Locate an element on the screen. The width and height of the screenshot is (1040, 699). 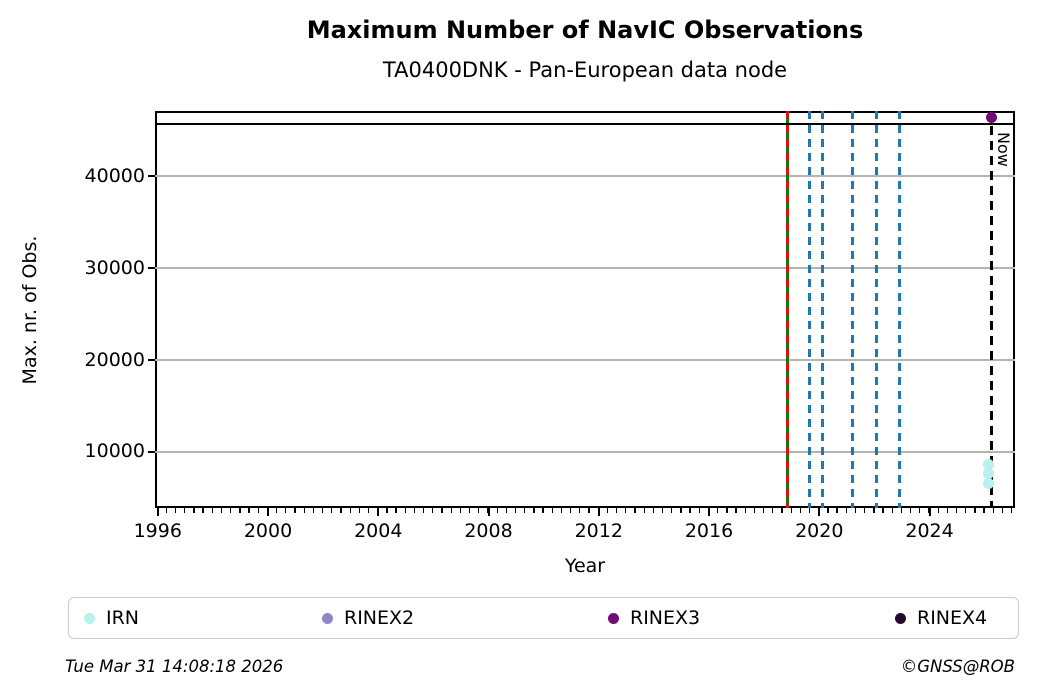
y-tick-label: 10000 is located at coordinates (114, 451).